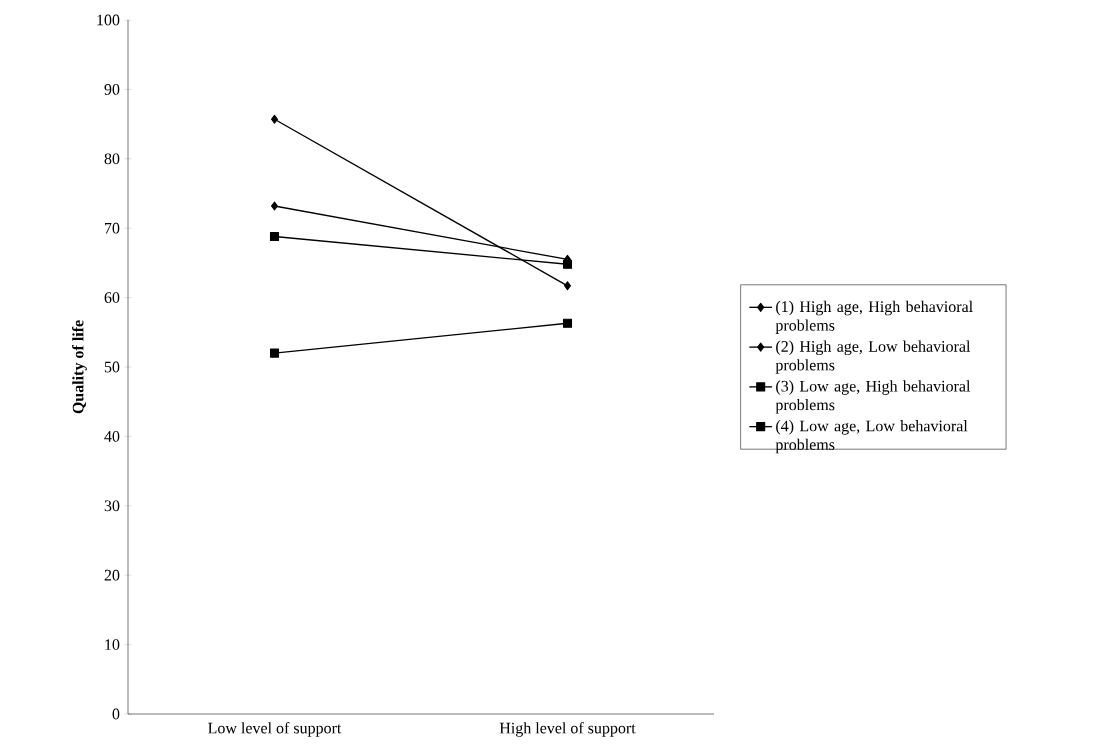 This screenshot has width=1102, height=754. What do you see at coordinates (112, 644) in the screenshot?
I see `y-tick-label: 10` at bounding box center [112, 644].